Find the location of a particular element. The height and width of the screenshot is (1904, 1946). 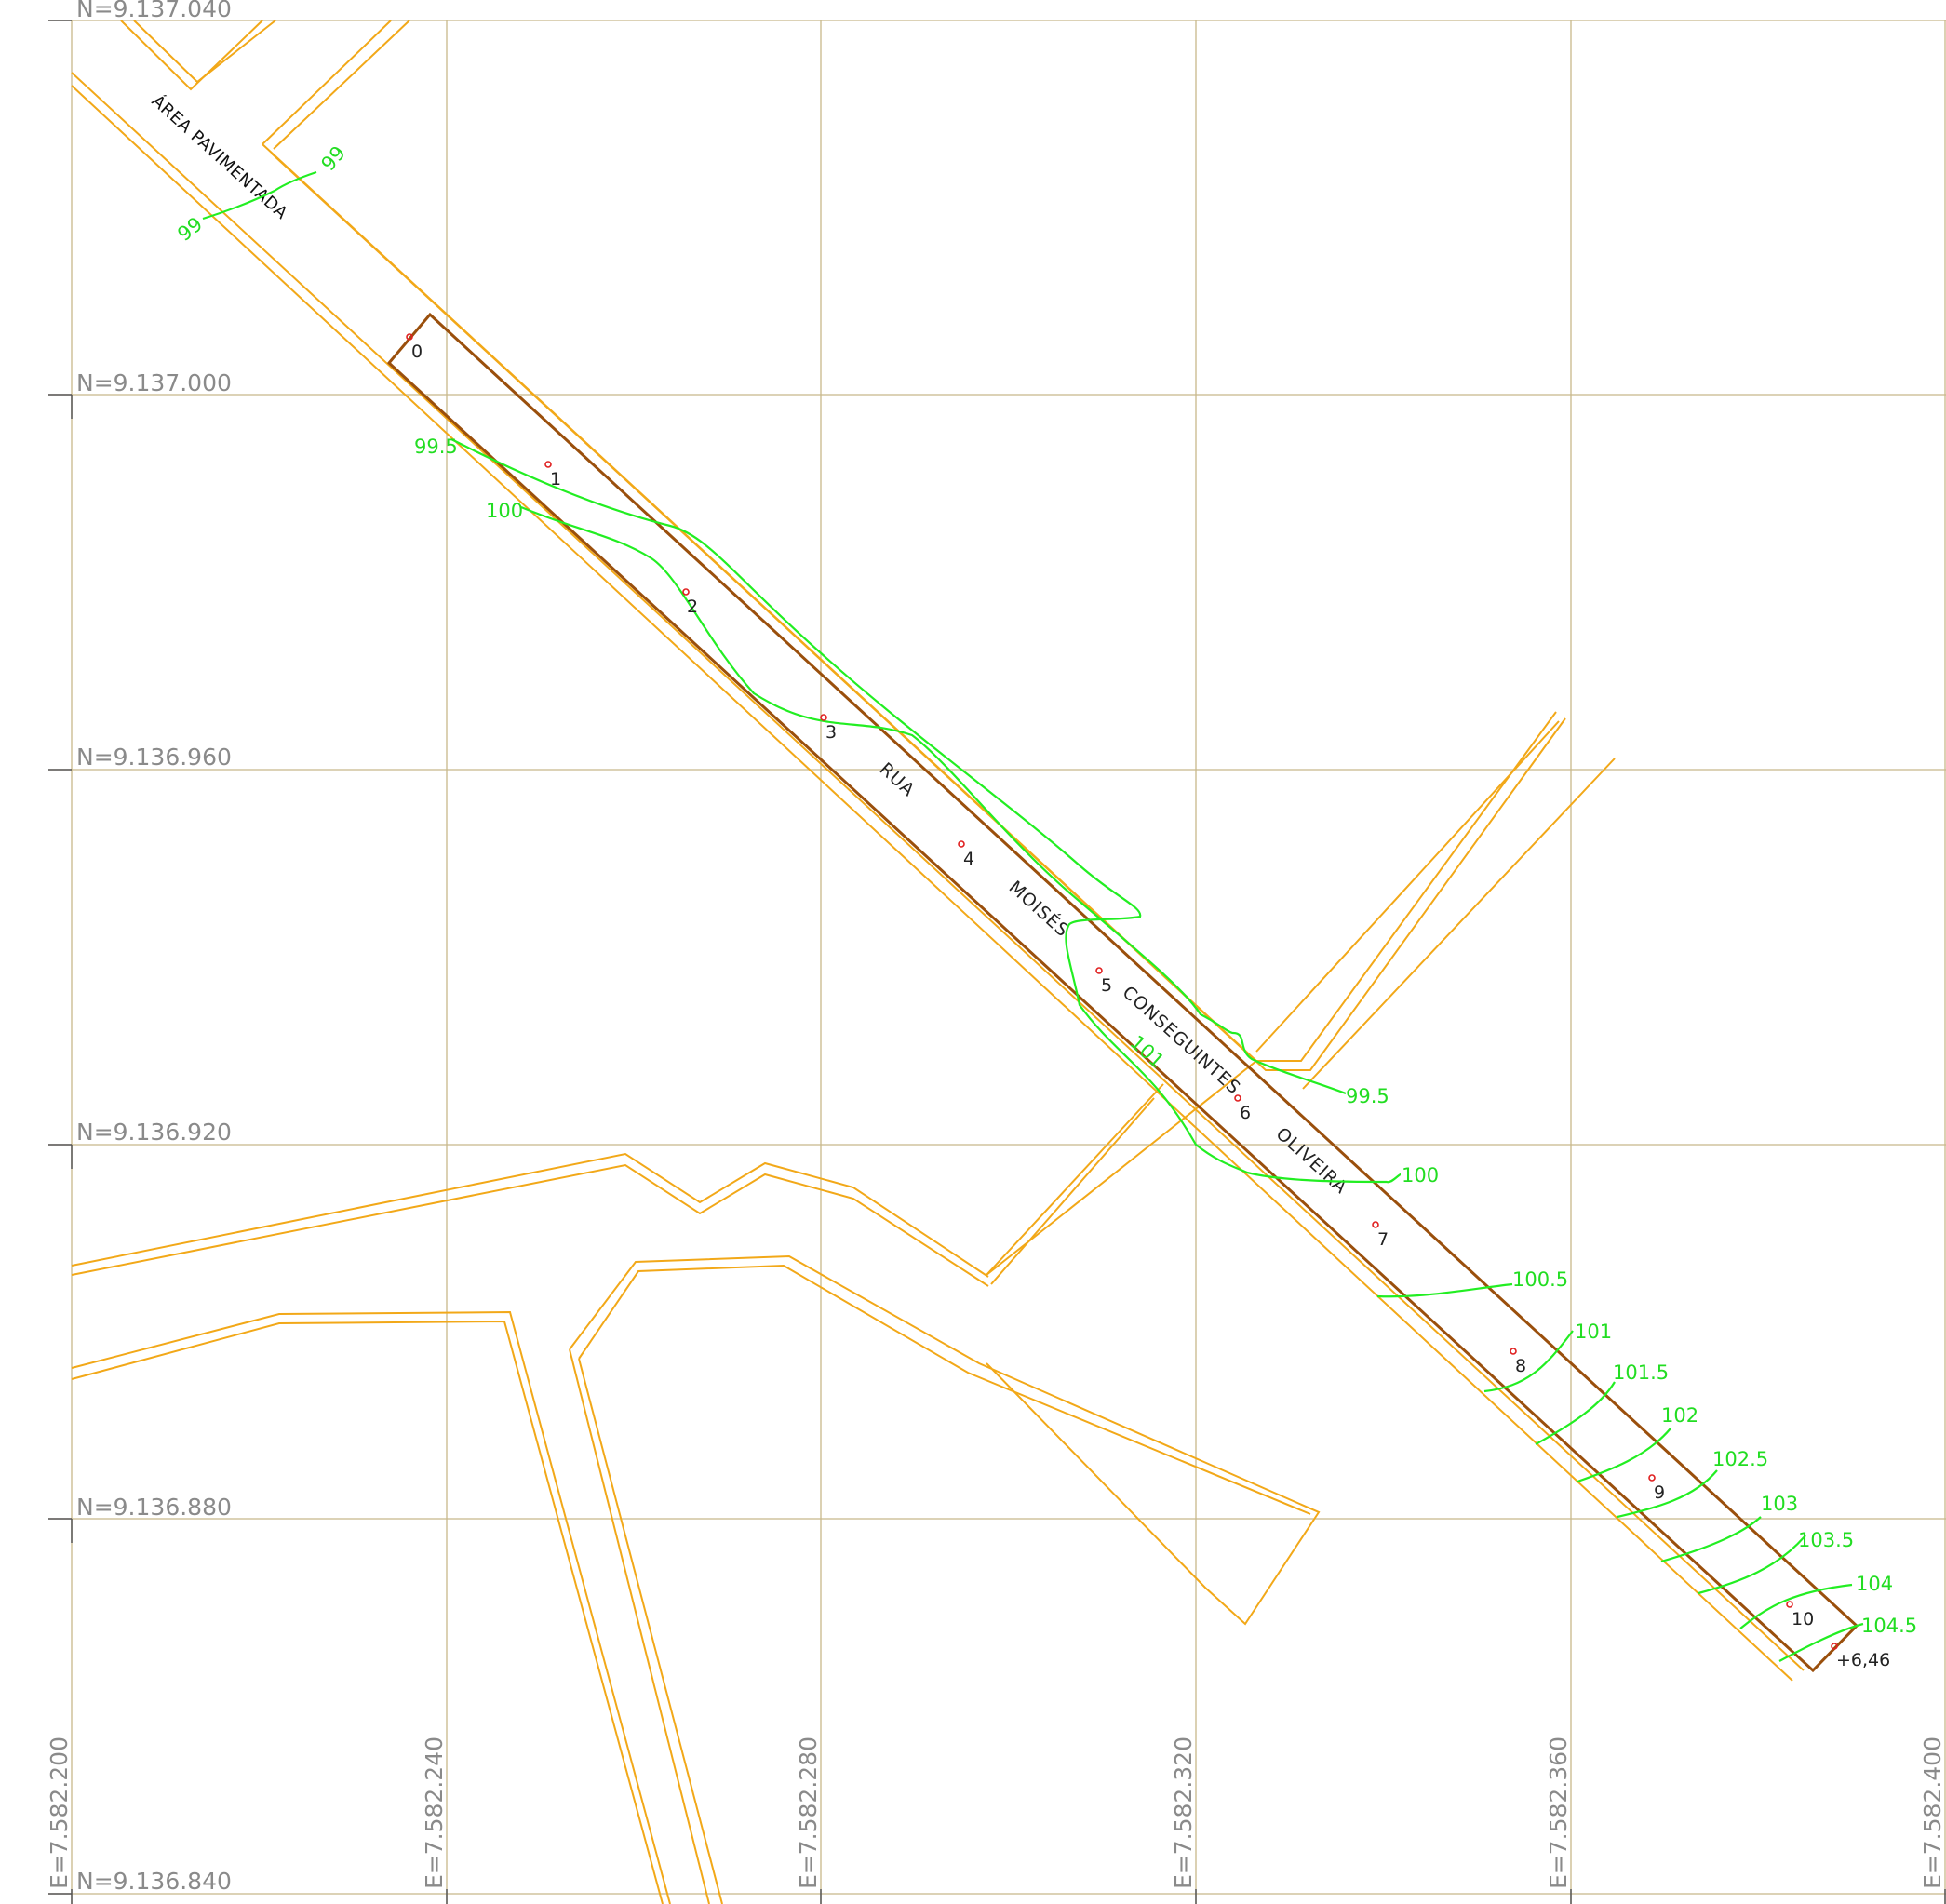

station-label: 5 is located at coordinates (1106, 985).